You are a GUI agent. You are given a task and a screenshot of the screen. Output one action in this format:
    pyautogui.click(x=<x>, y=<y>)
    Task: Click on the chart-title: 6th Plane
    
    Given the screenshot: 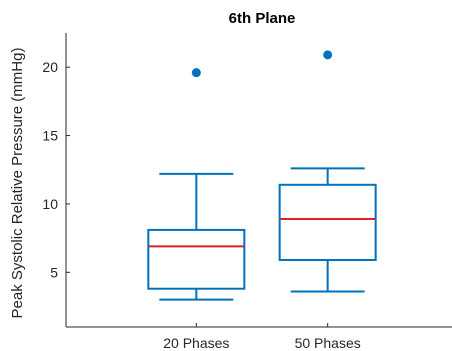 What is the action you would take?
    pyautogui.click(x=262, y=18)
    